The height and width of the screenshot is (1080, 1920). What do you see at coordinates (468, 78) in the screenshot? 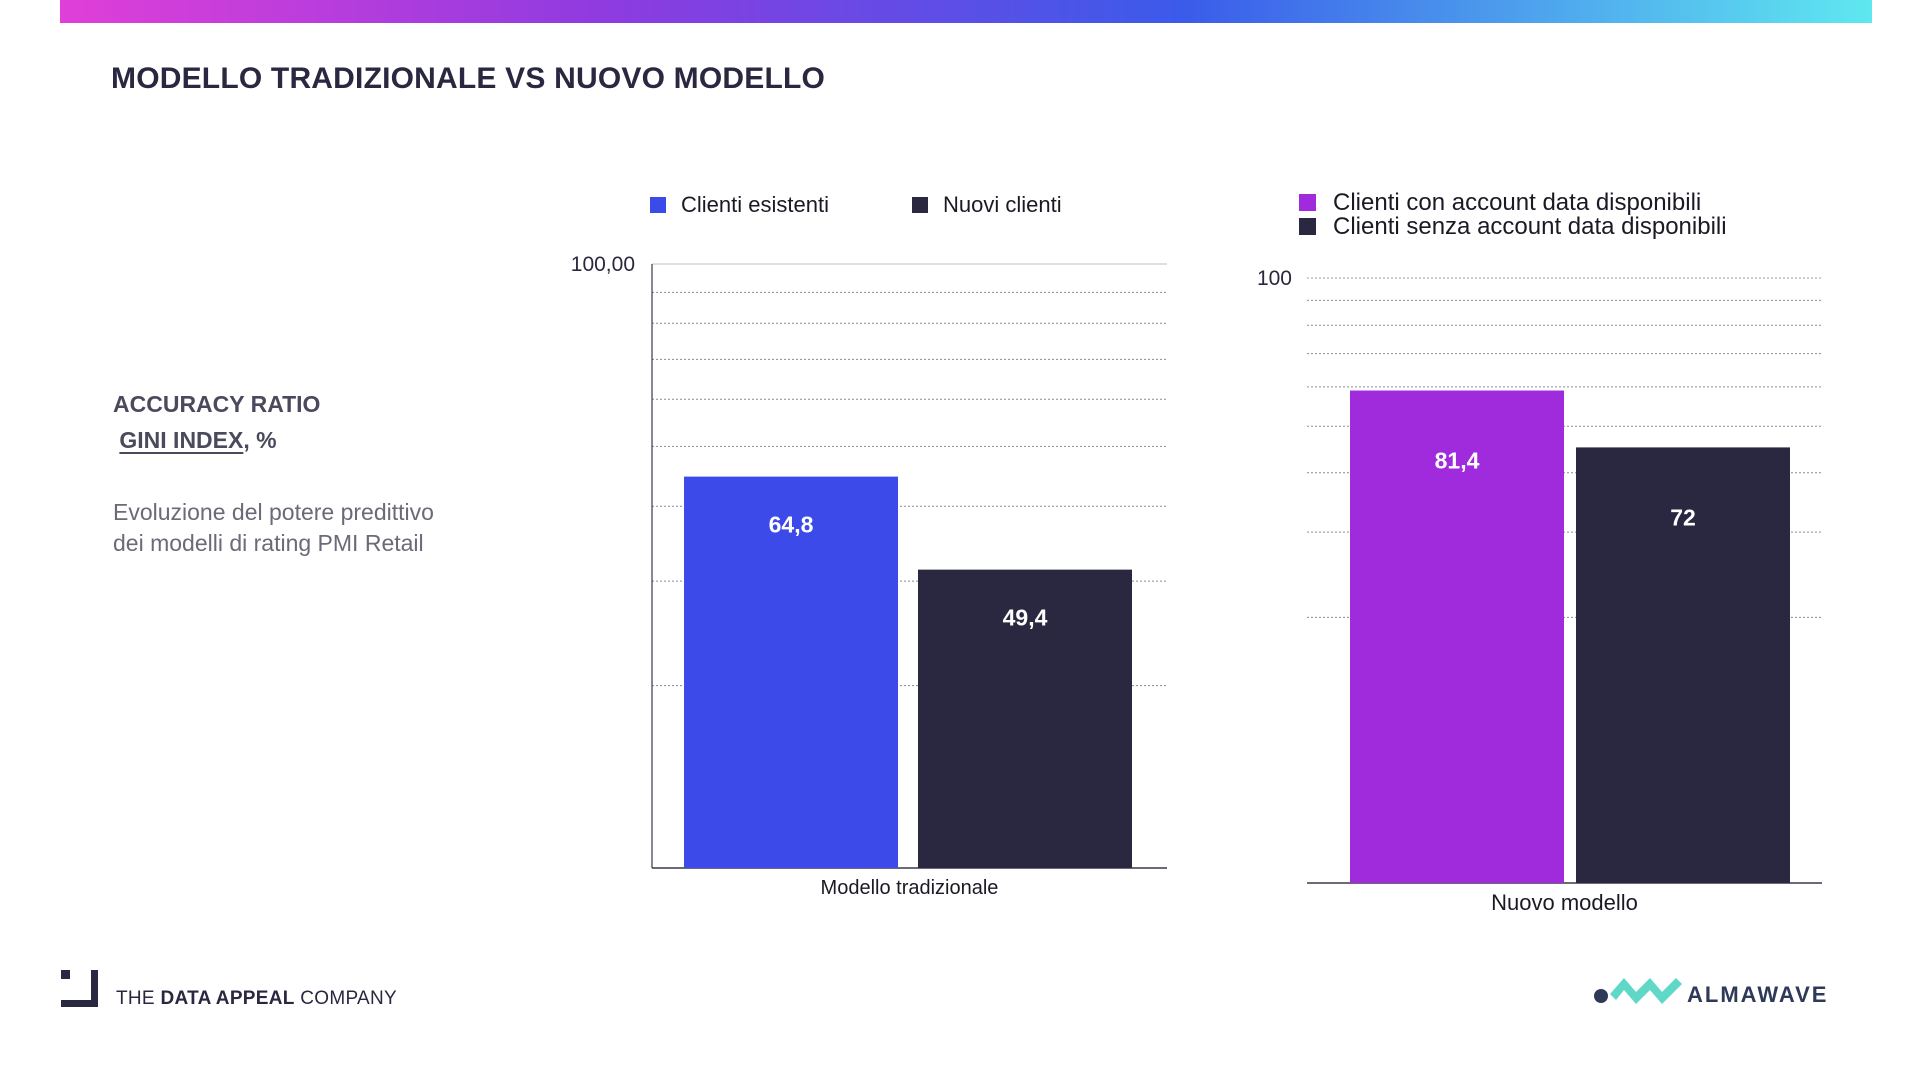
I see `page-title: MODELLO TRADIZIONALE VS NUOVO MODELLO` at bounding box center [468, 78].